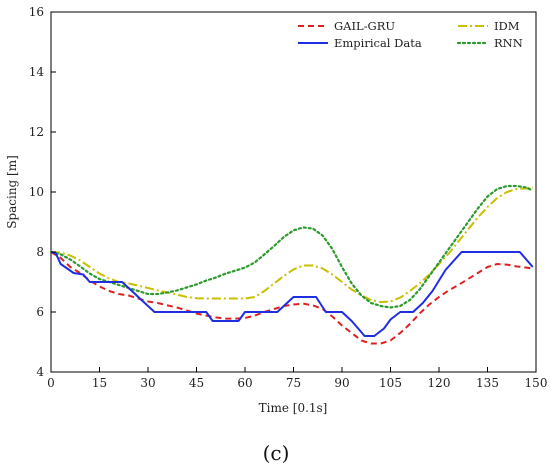  Describe the element at coordinates (536, 383) in the screenshot. I see `x-tick-label: 150` at that location.